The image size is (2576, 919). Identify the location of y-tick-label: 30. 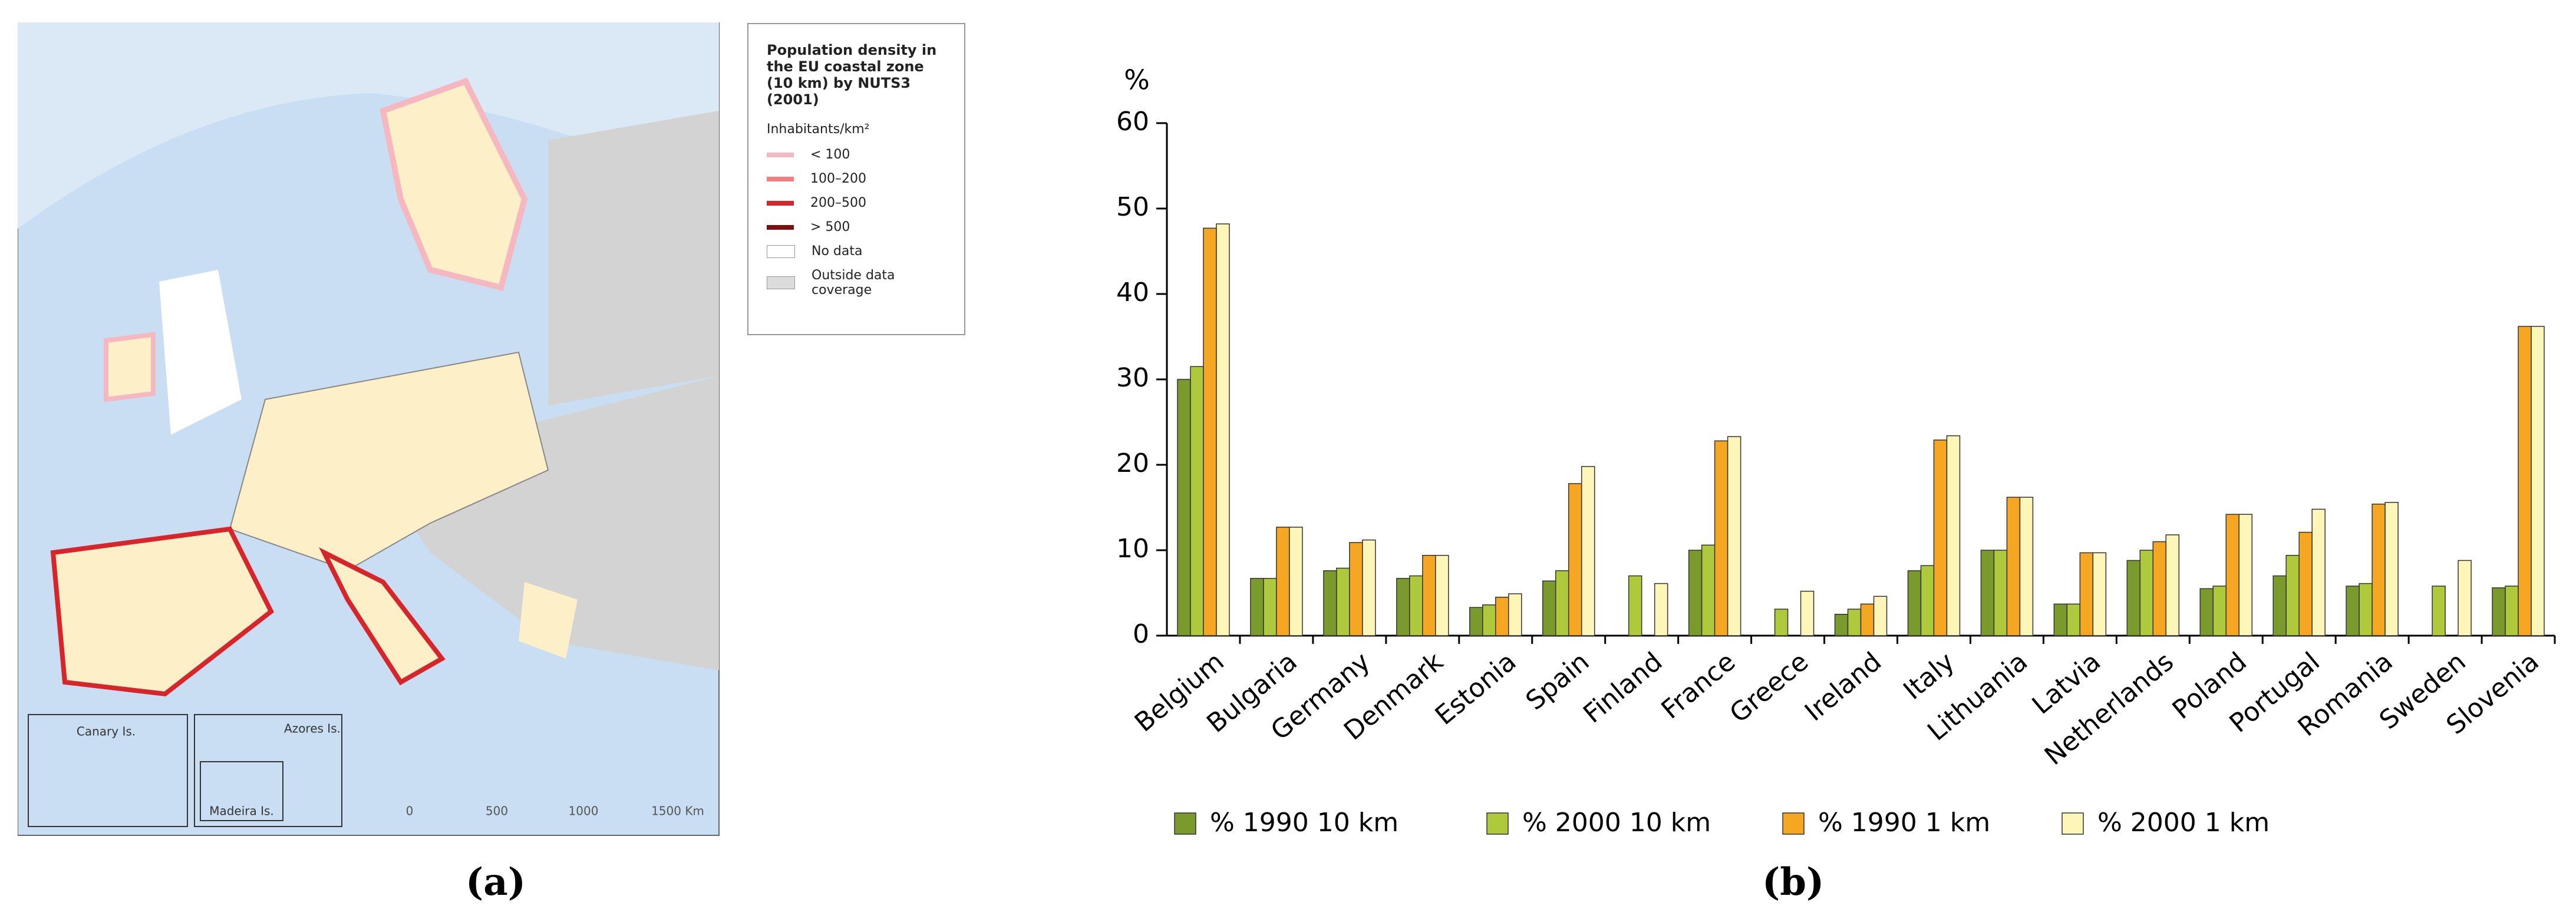
(1133, 378).